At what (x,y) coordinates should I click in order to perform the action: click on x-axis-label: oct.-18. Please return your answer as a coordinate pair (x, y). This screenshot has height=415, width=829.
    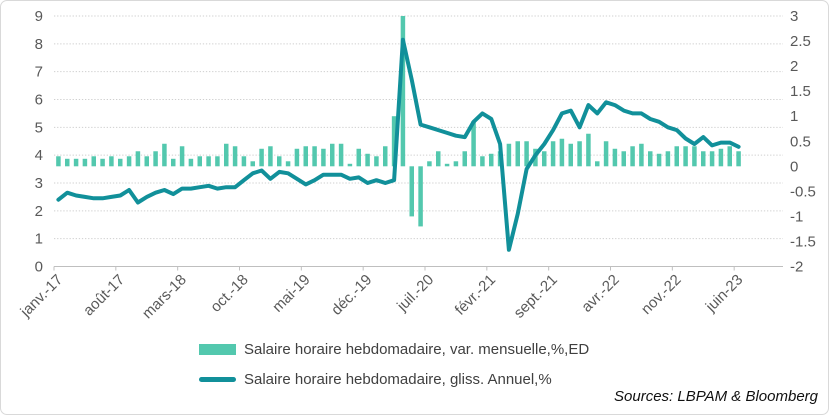
    Looking at the image, I should click on (229, 293).